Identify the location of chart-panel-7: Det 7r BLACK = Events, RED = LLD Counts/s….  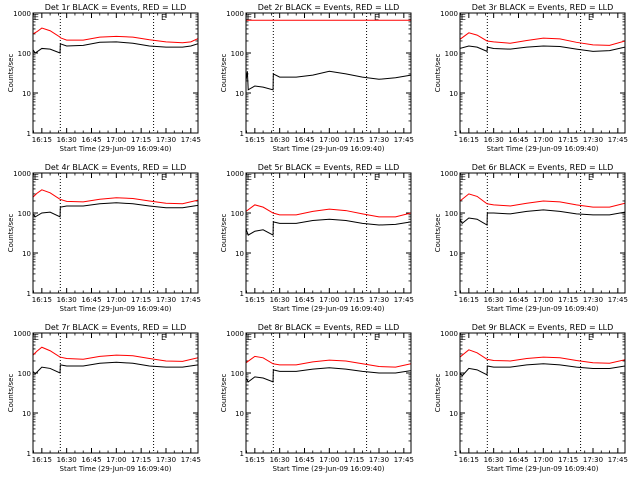
(104, 398).